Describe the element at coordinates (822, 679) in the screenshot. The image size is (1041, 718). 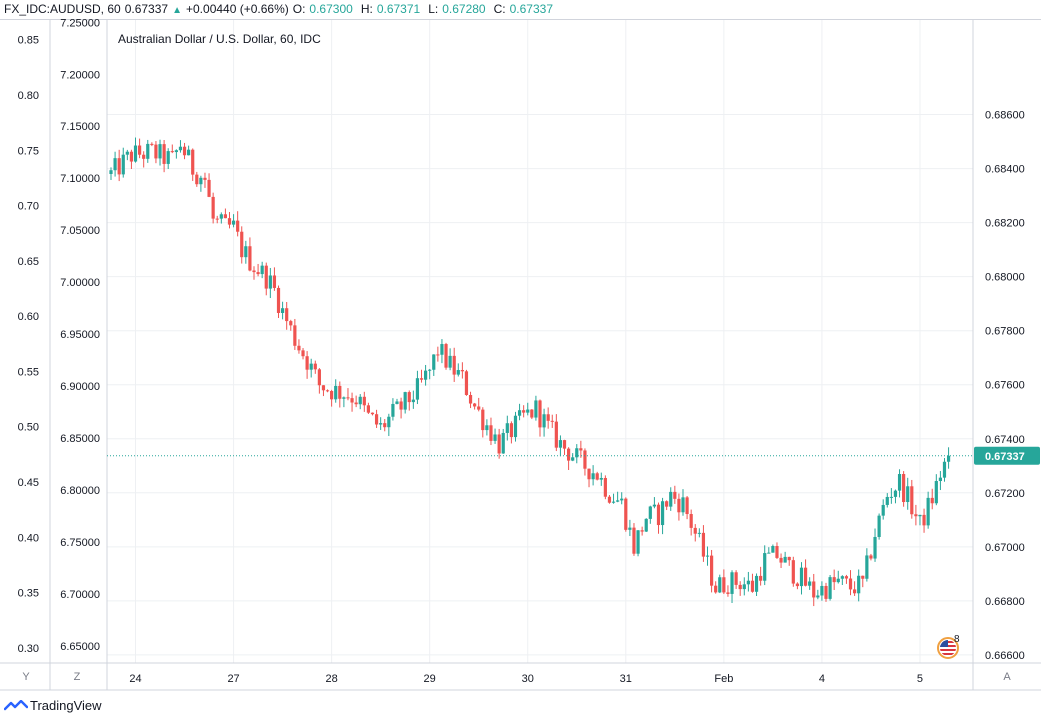
I see `date-tick-label: 4` at that location.